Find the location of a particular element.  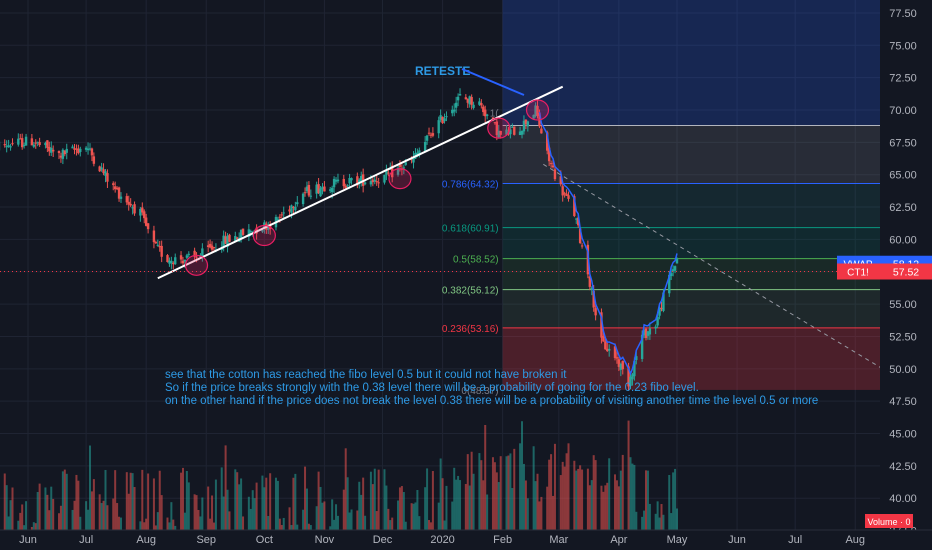

y-tick-label: 45.00 is located at coordinates (903, 435).